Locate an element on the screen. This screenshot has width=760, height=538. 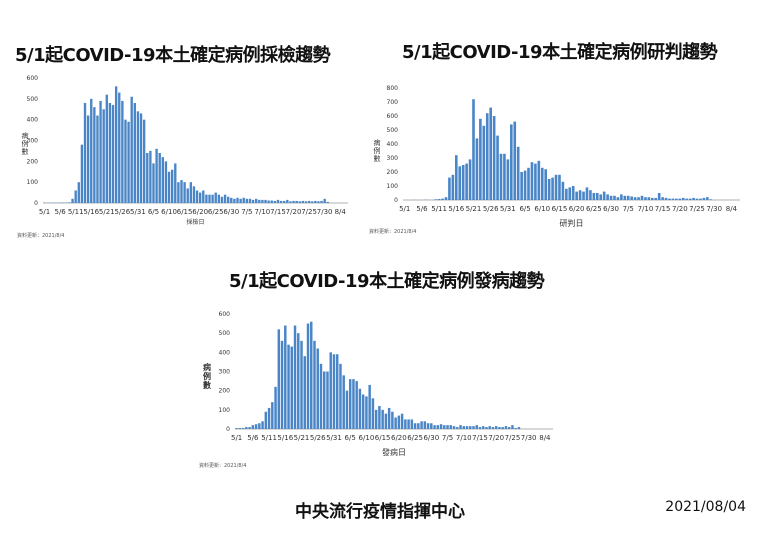
footer-organization: 中央流行疫情指揮中心 is located at coordinates (380, 512).